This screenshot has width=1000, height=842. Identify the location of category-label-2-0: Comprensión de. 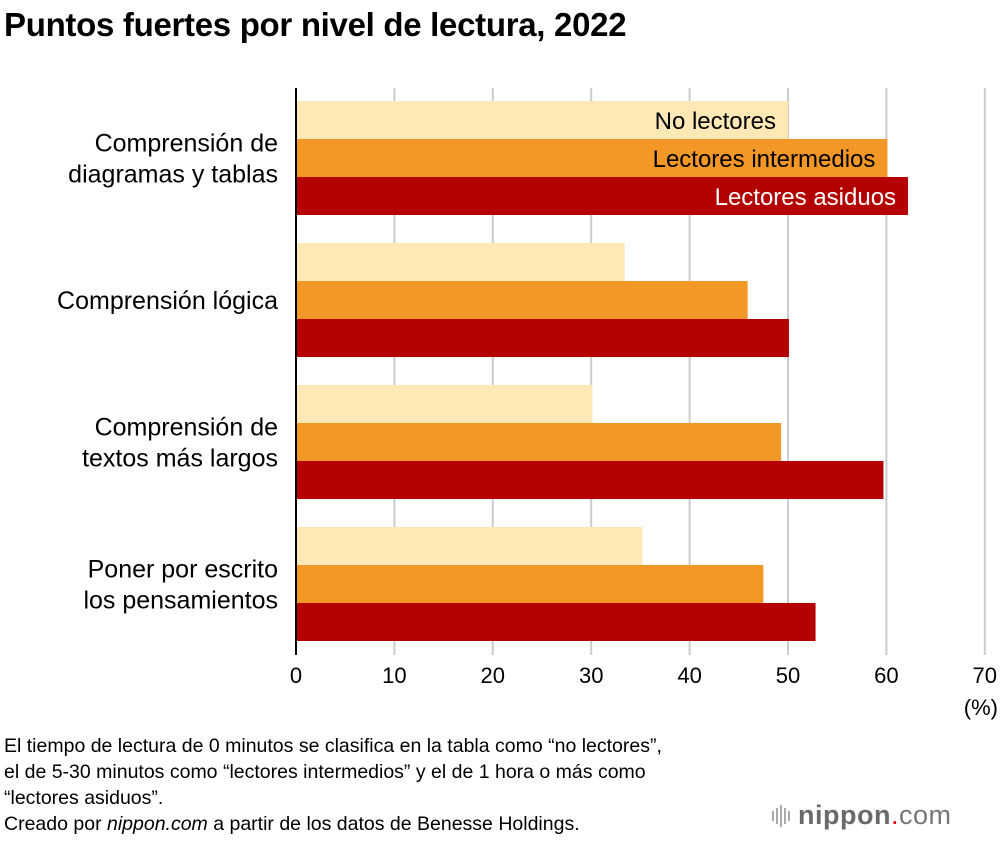
(186, 428).